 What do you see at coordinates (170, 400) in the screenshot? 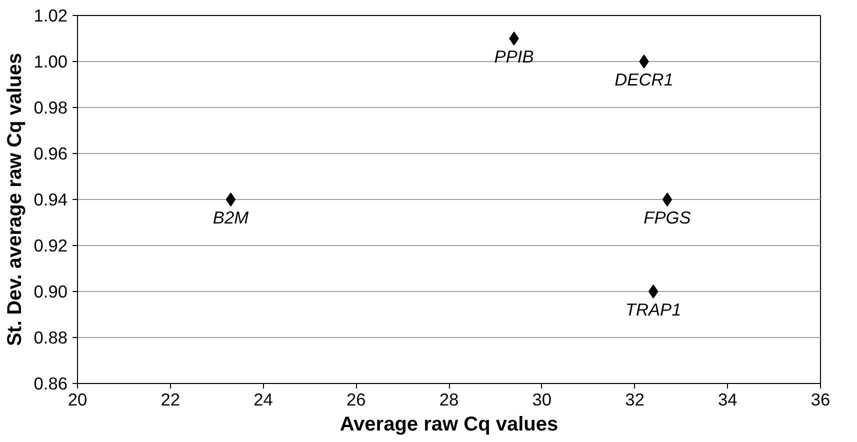
I see `x-tick-label: 22` at bounding box center [170, 400].